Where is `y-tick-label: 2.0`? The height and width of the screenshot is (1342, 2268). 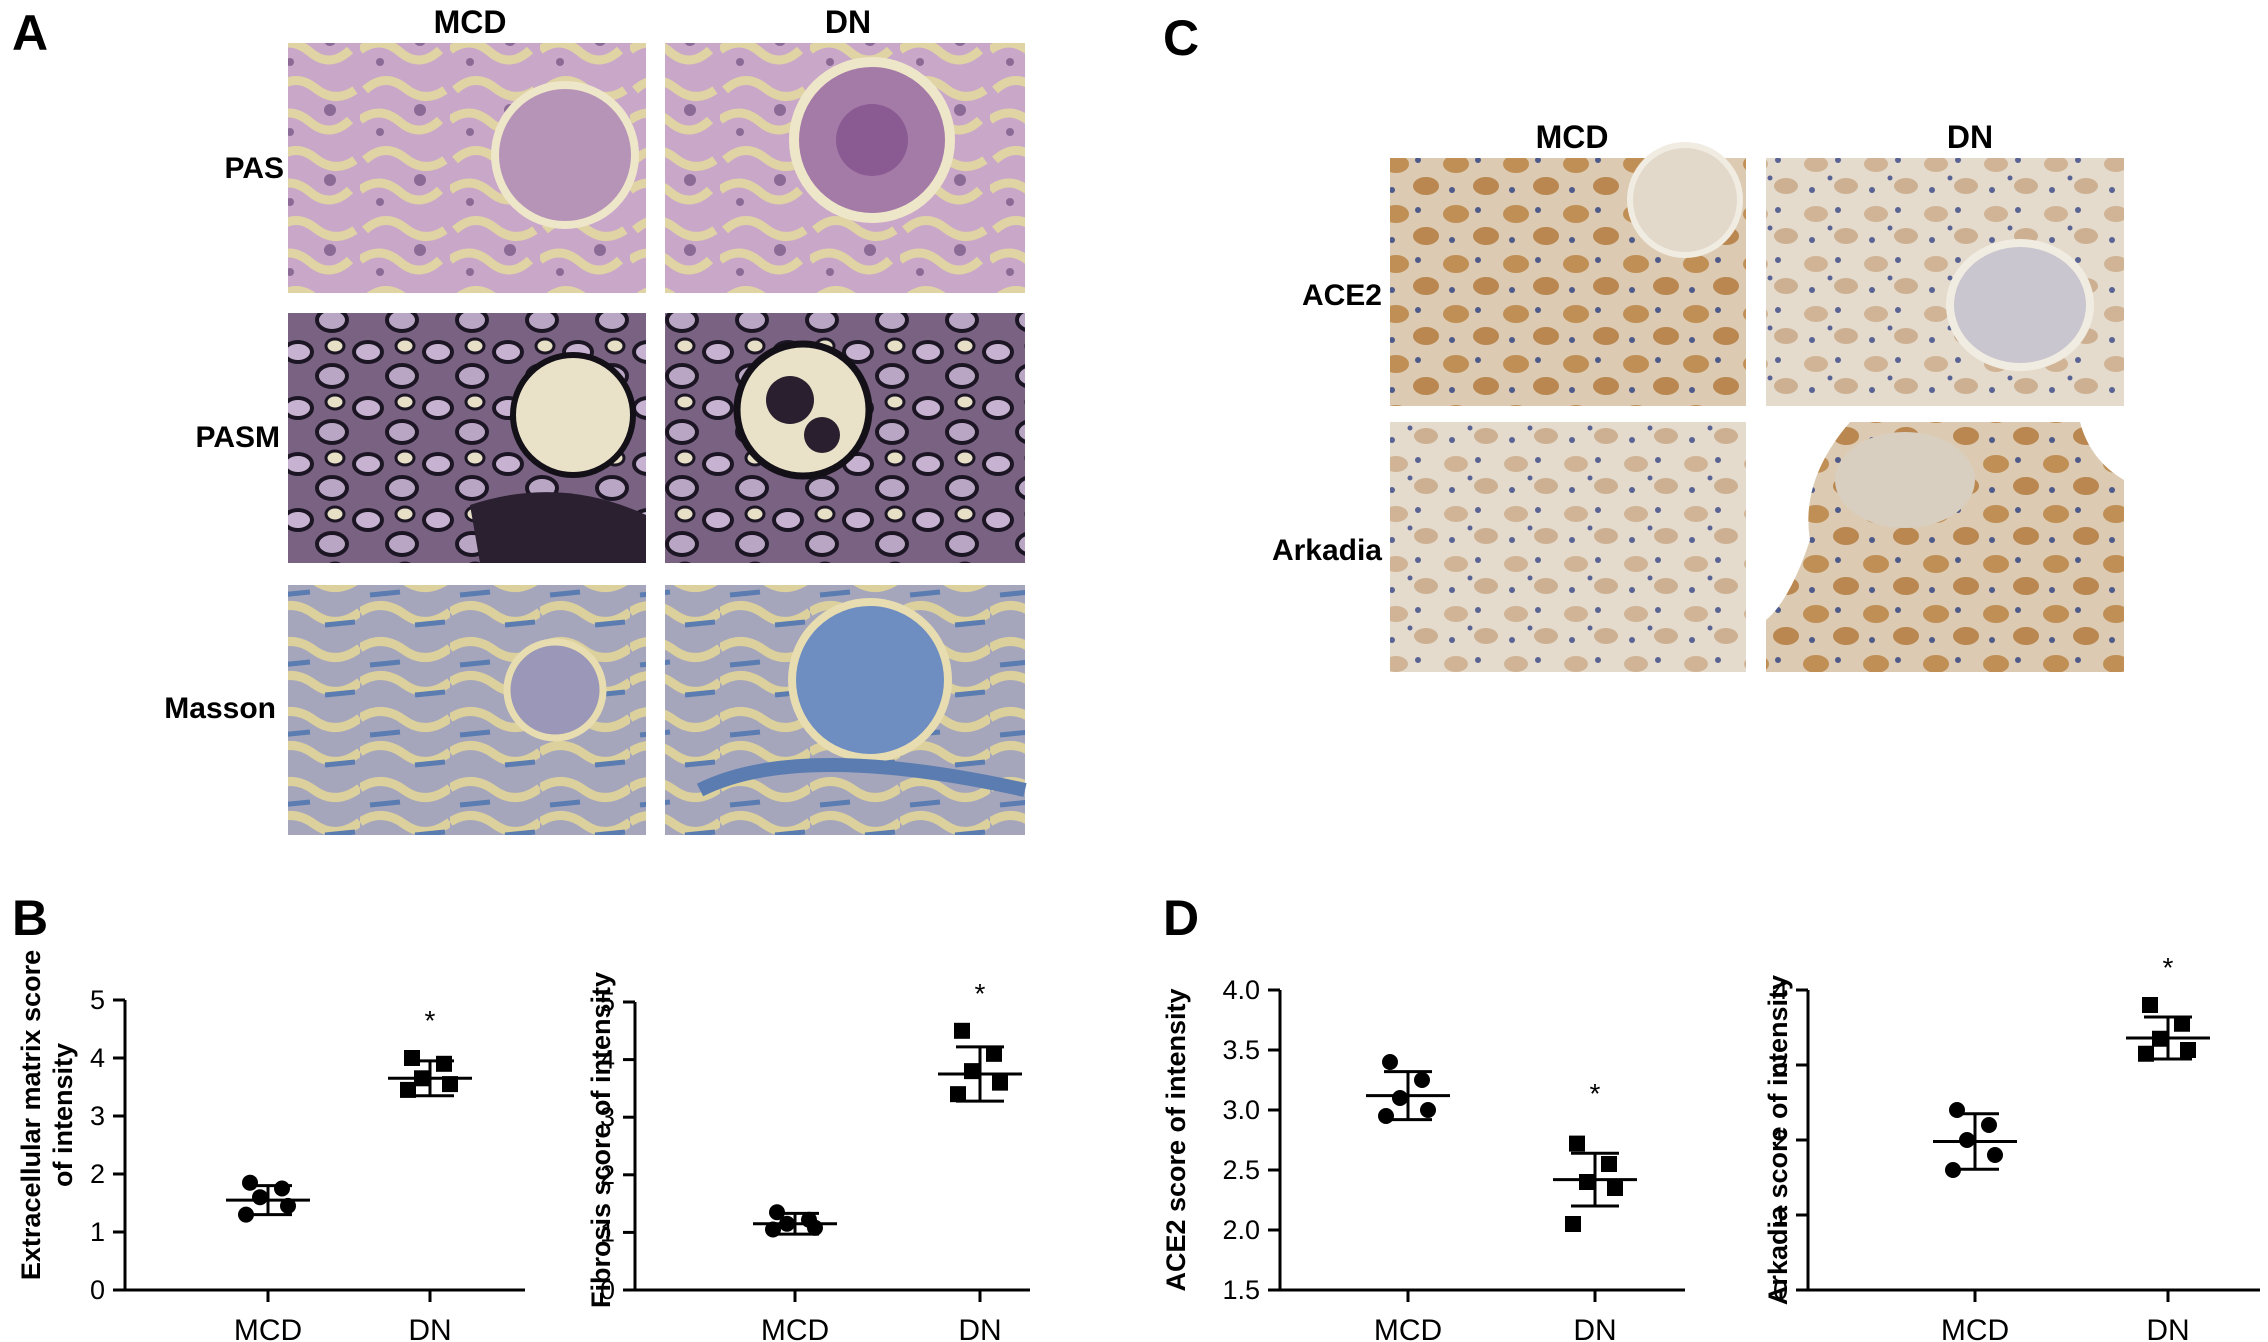
y-tick-label: 2.0 is located at coordinates (1241, 1230).